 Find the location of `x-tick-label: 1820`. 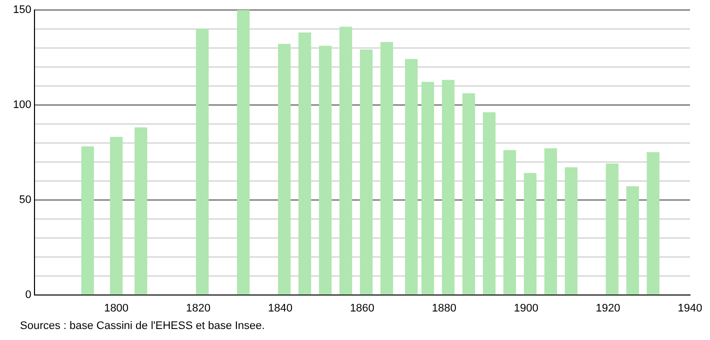

x-tick-label: 1820 is located at coordinates (198, 308).